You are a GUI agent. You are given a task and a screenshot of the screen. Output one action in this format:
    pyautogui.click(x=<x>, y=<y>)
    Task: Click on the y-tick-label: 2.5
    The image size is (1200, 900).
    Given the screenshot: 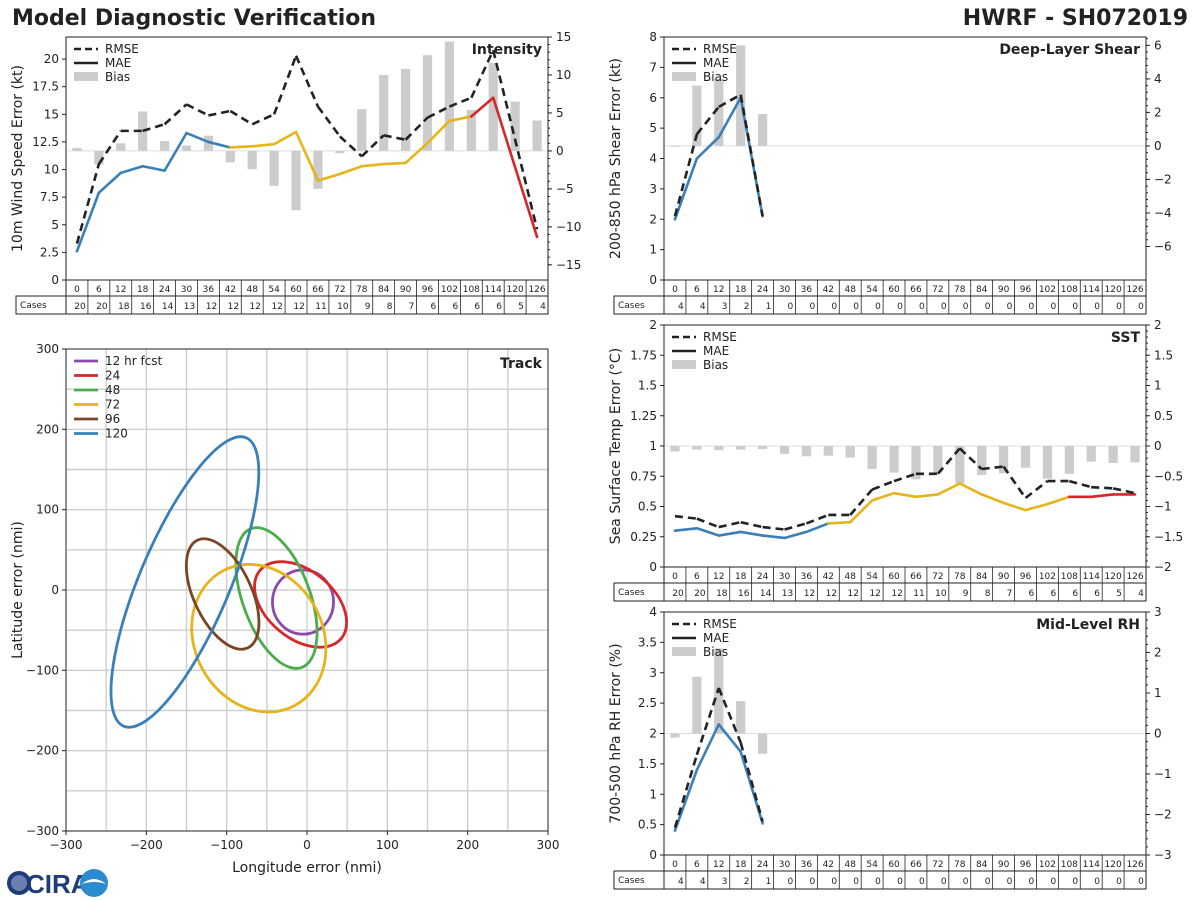 What is the action you would take?
    pyautogui.click(x=647, y=703)
    